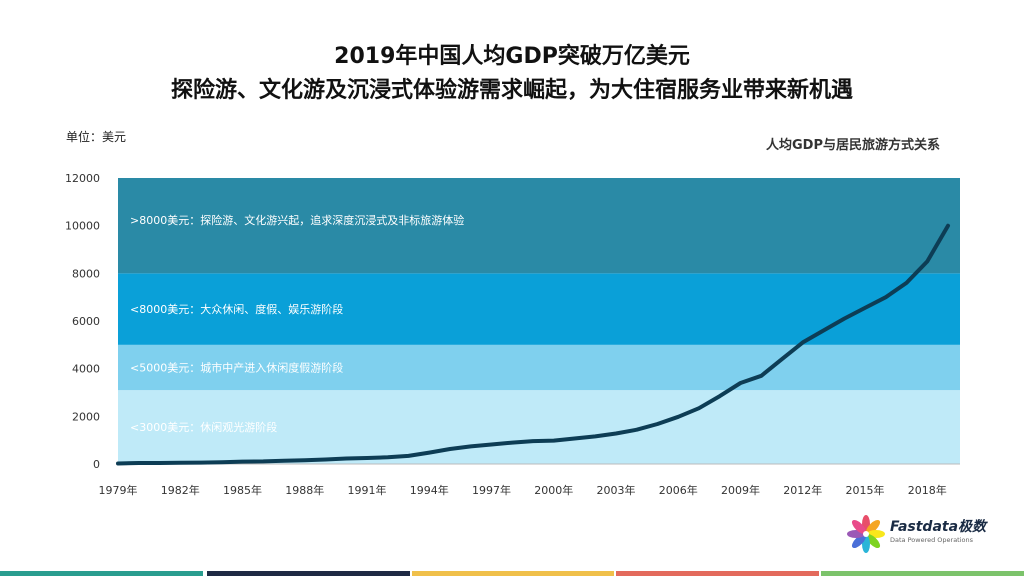 The image size is (1024, 576). Describe the element at coordinates (242, 490) in the screenshot. I see `x-tick-label: 1985年` at that location.